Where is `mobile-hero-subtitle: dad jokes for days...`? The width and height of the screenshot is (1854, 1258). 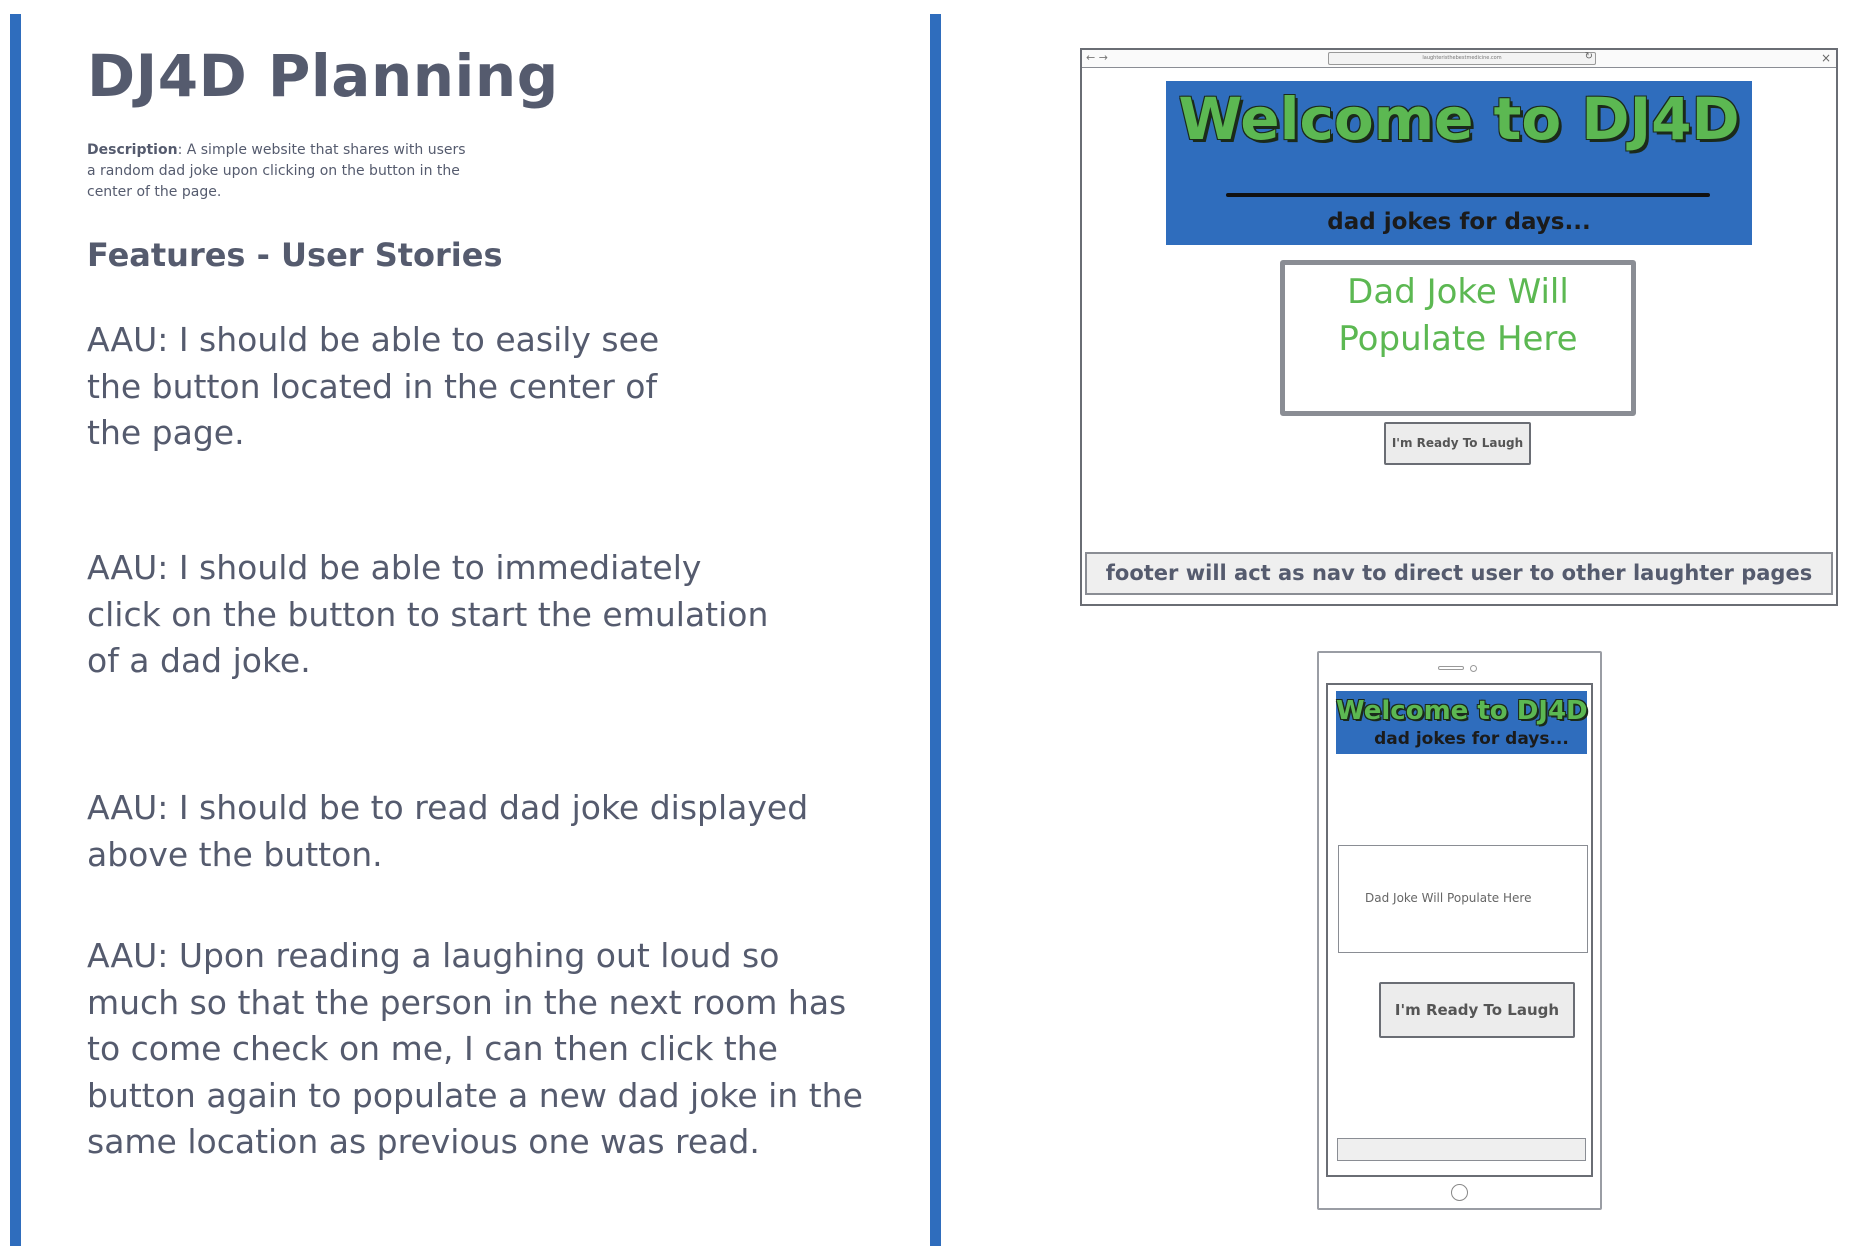 mobile-hero-subtitle: dad jokes for days... is located at coordinates (1471, 739).